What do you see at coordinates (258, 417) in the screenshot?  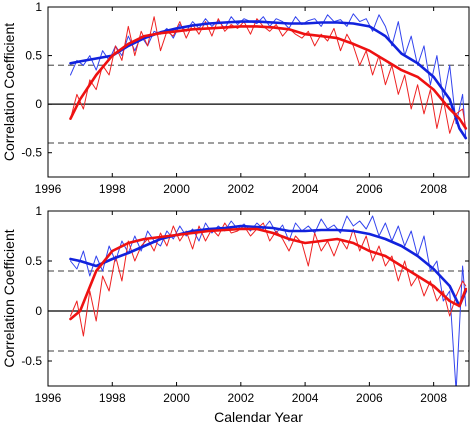 I see `x-axis-label: Calendar Year` at bounding box center [258, 417].